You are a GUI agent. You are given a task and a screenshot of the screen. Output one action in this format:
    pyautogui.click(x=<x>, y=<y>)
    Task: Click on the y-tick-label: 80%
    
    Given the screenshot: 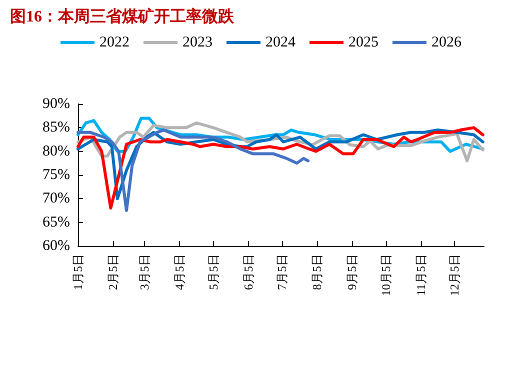 What is the action you would take?
    pyautogui.click(x=56, y=151)
    